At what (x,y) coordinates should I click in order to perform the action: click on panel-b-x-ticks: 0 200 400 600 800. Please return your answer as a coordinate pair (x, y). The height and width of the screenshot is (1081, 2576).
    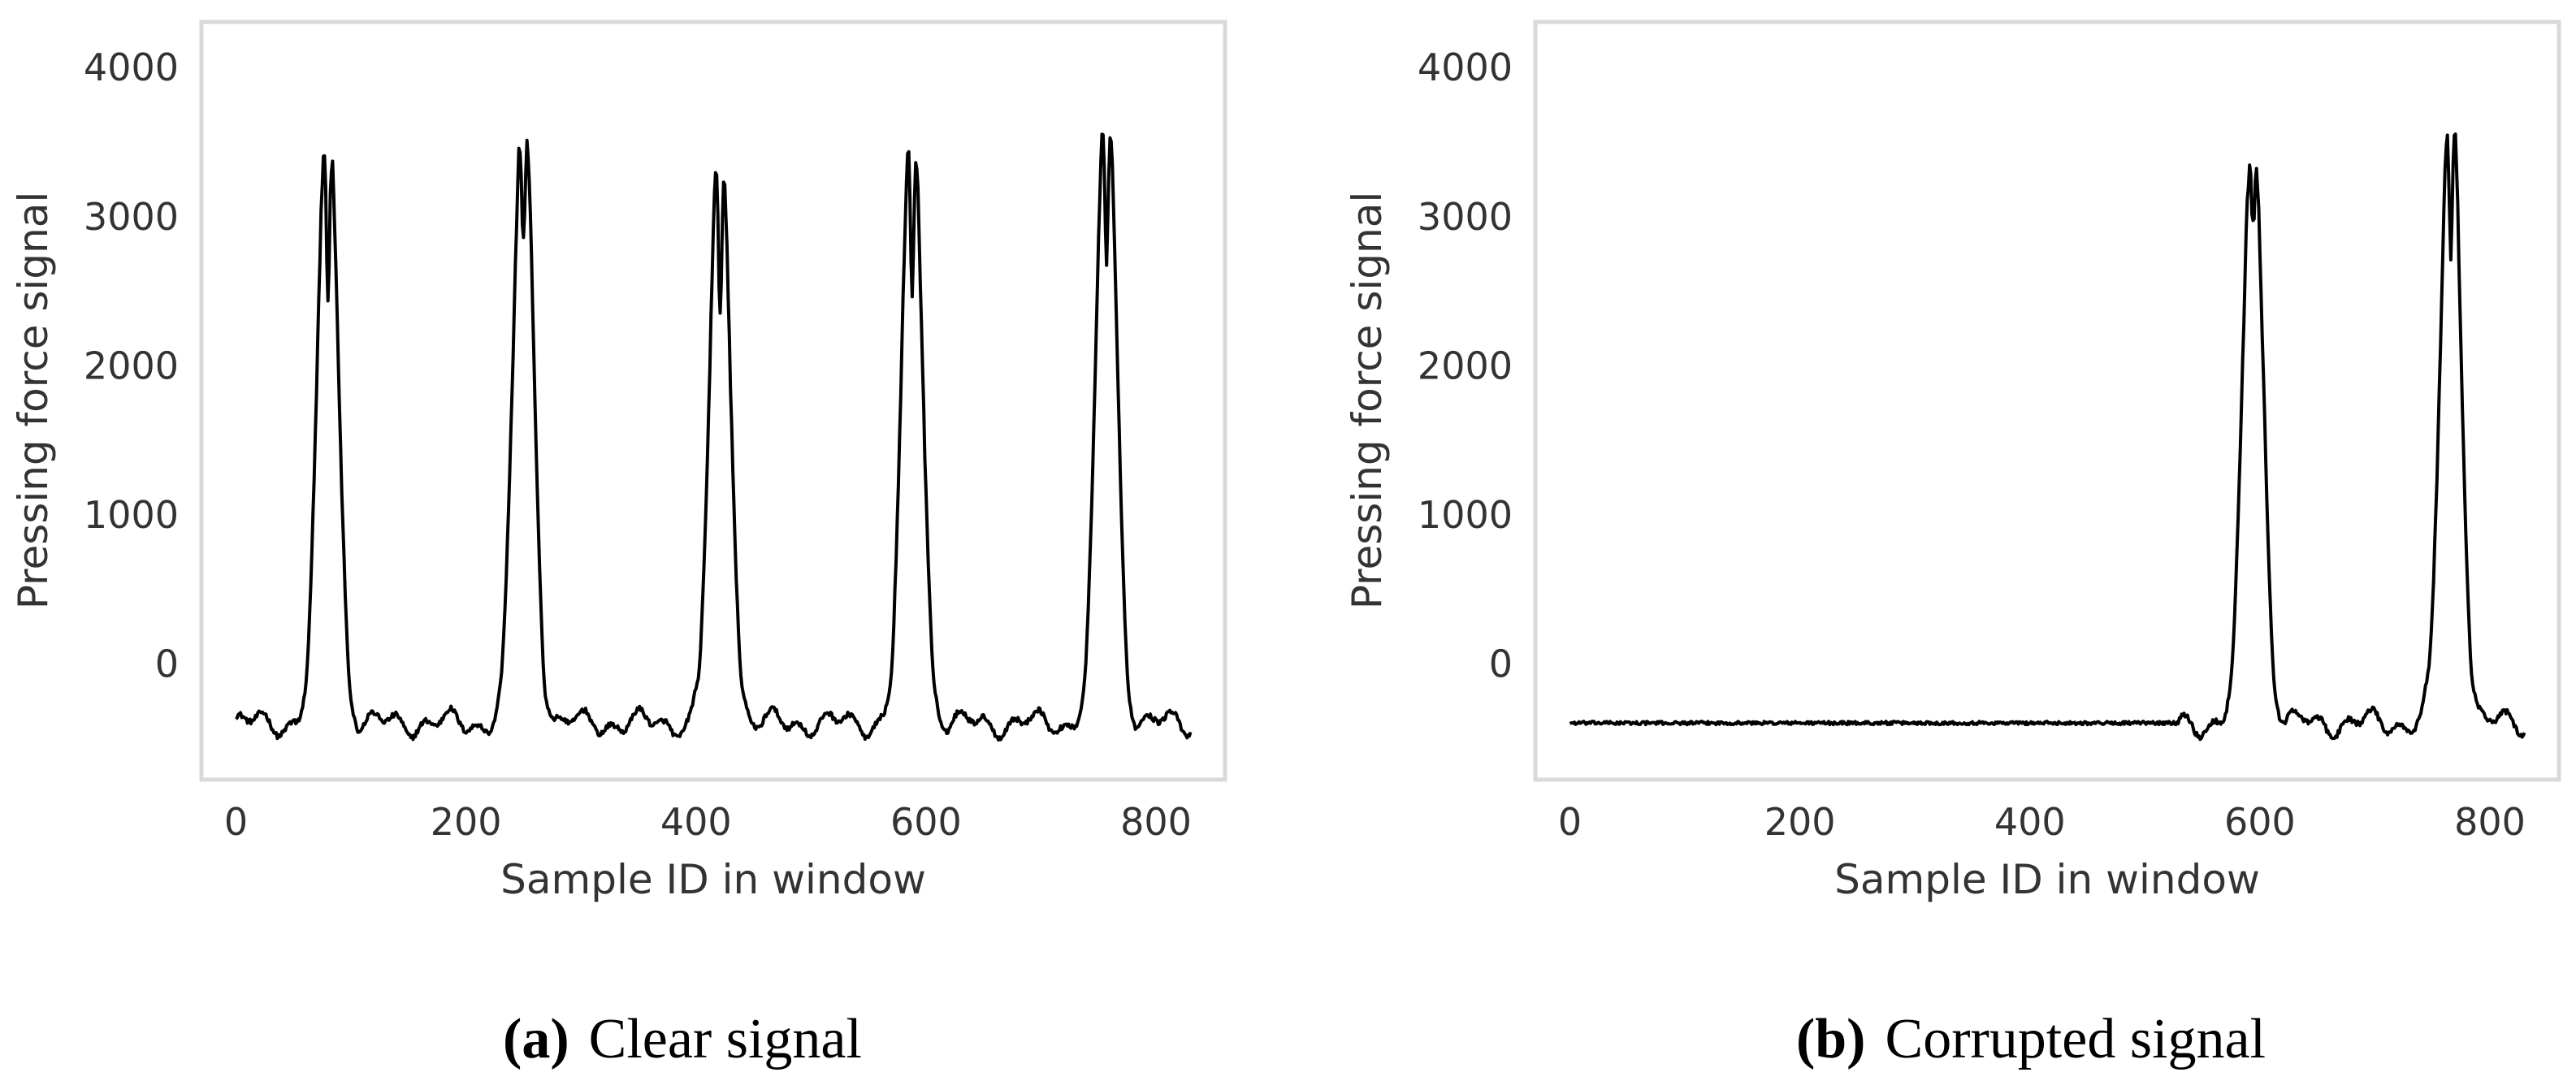
    Looking at the image, I should click on (2042, 822).